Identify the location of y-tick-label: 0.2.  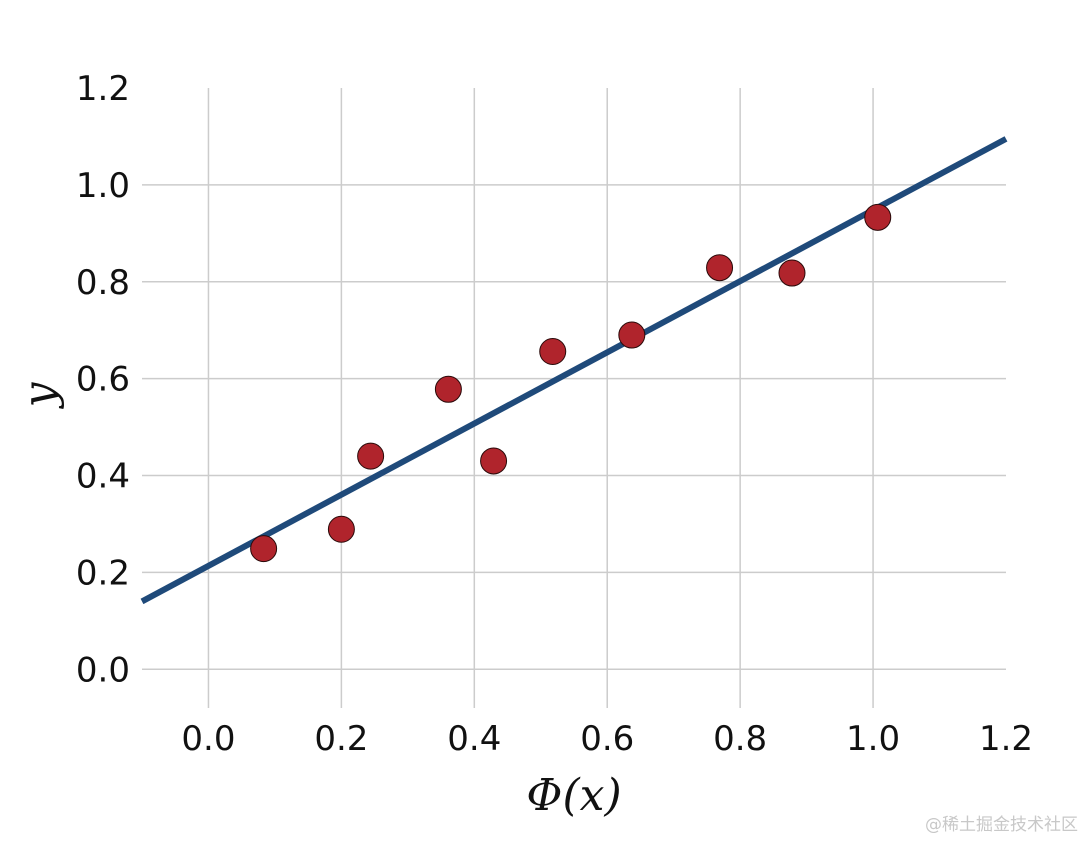
(103, 573).